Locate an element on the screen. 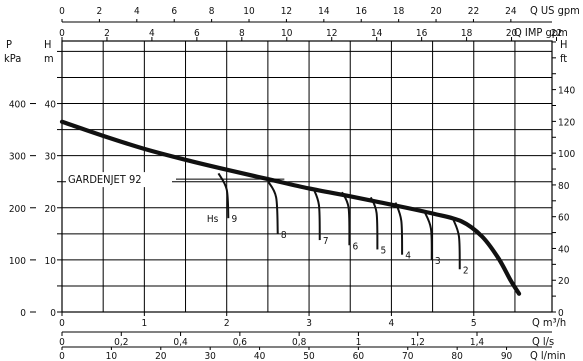  tick-label-flow-impgpm: 2 is located at coordinates (107, 33).